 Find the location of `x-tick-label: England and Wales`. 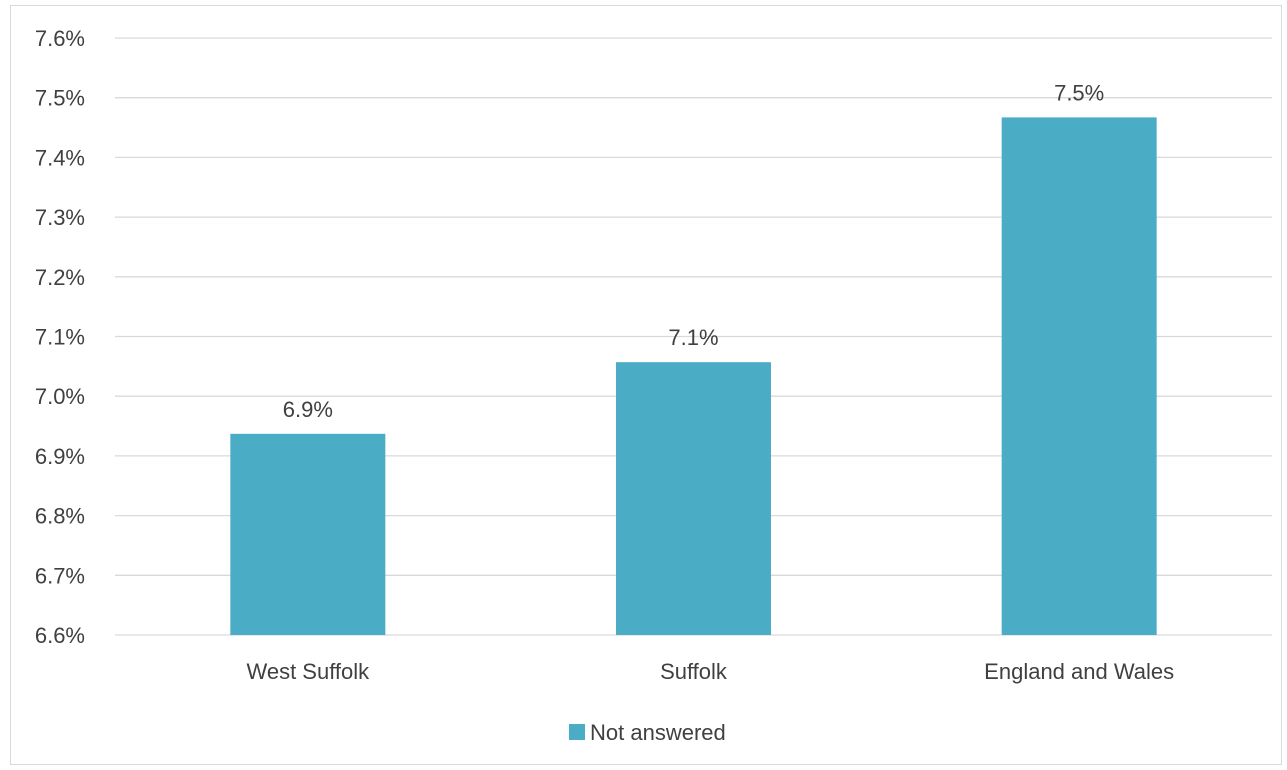

x-tick-label: England and Wales is located at coordinates (1079, 671).